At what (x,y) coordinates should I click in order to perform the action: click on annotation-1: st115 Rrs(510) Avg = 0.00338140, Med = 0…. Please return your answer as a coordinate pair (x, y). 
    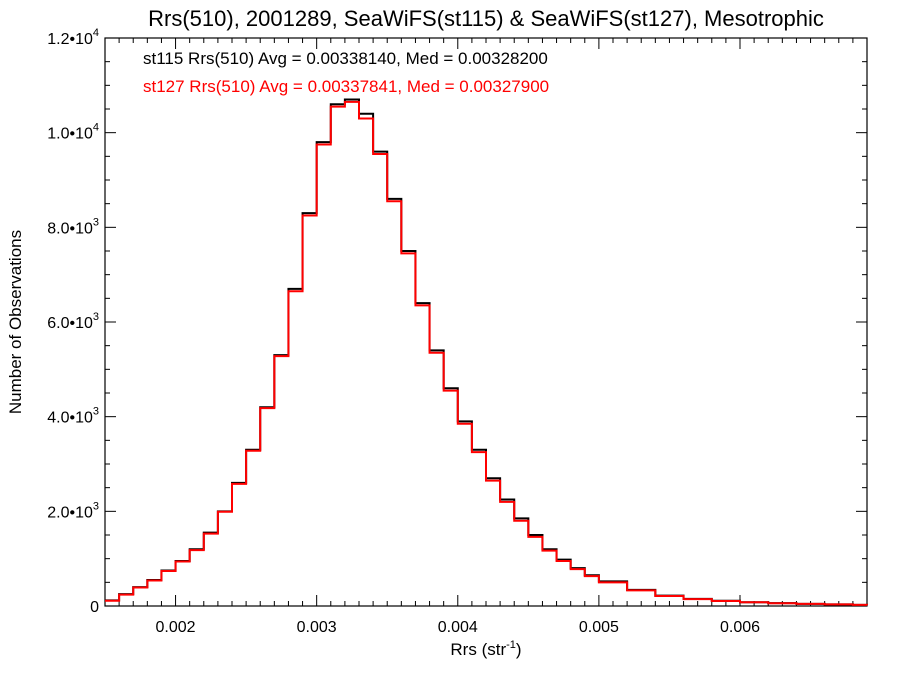
    Looking at the image, I should click on (345, 58).